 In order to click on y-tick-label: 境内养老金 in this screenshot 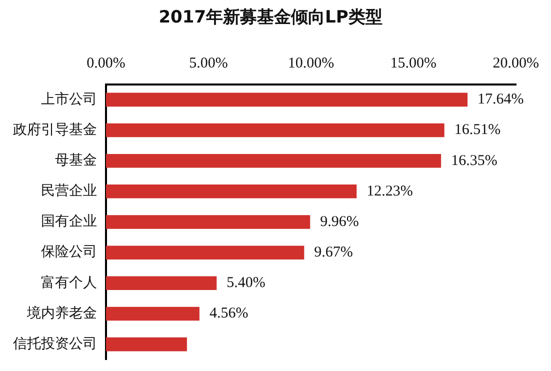, I will do `click(61, 313)`.